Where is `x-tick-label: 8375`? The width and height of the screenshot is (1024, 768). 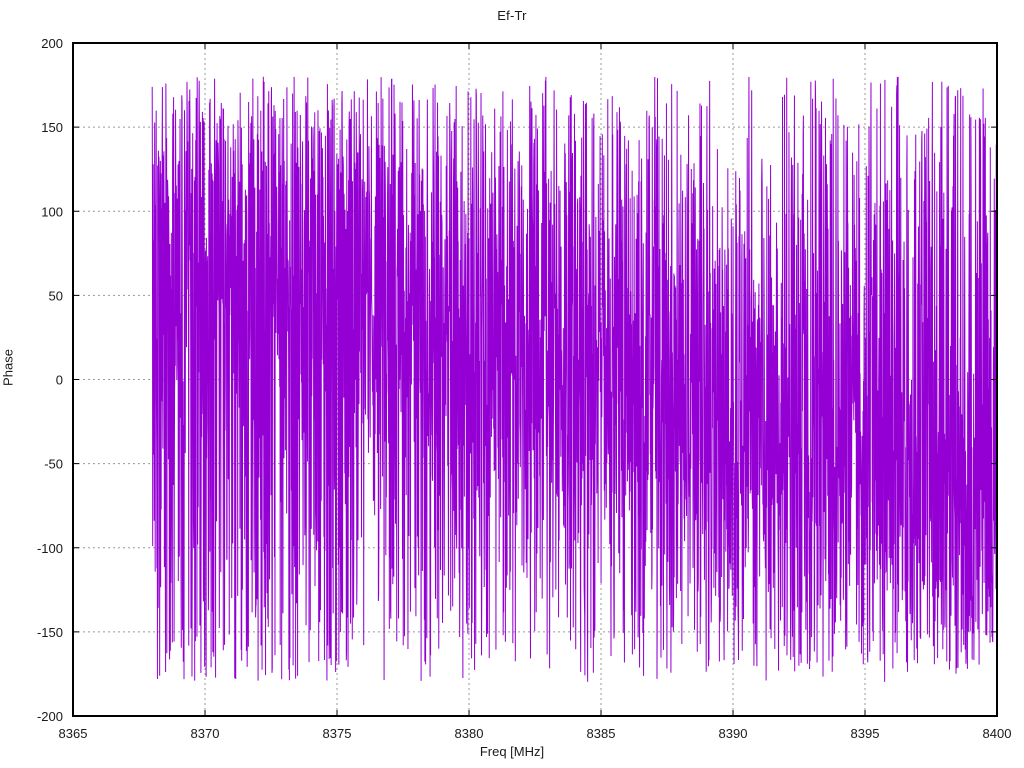 x-tick-label: 8375 is located at coordinates (337, 733).